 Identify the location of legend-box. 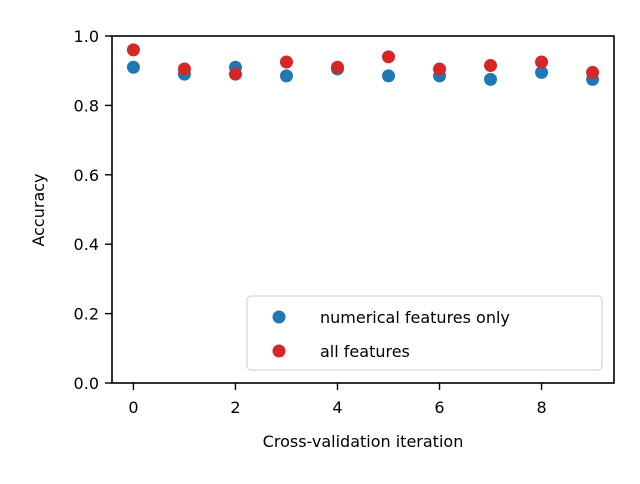
(424, 333).